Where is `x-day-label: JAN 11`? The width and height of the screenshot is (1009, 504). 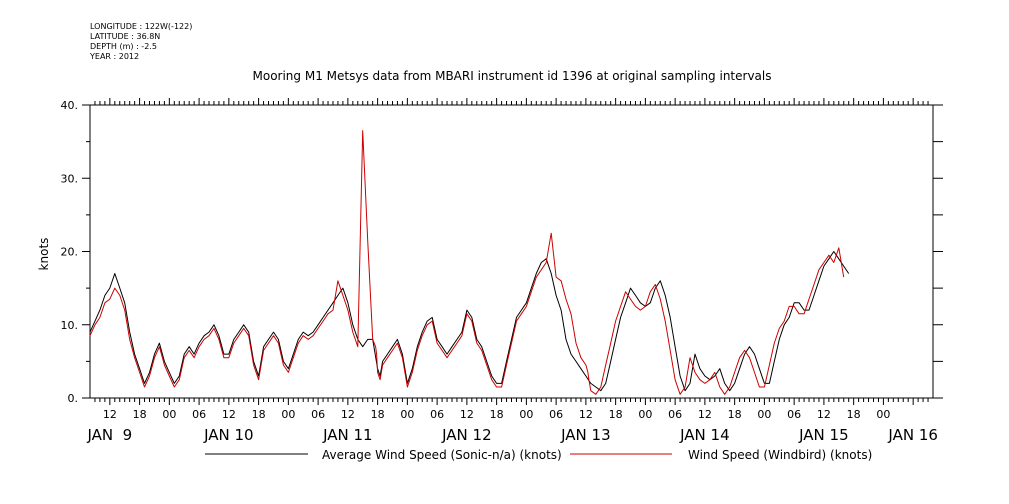 x-day-label: JAN 11 is located at coordinates (347, 435).